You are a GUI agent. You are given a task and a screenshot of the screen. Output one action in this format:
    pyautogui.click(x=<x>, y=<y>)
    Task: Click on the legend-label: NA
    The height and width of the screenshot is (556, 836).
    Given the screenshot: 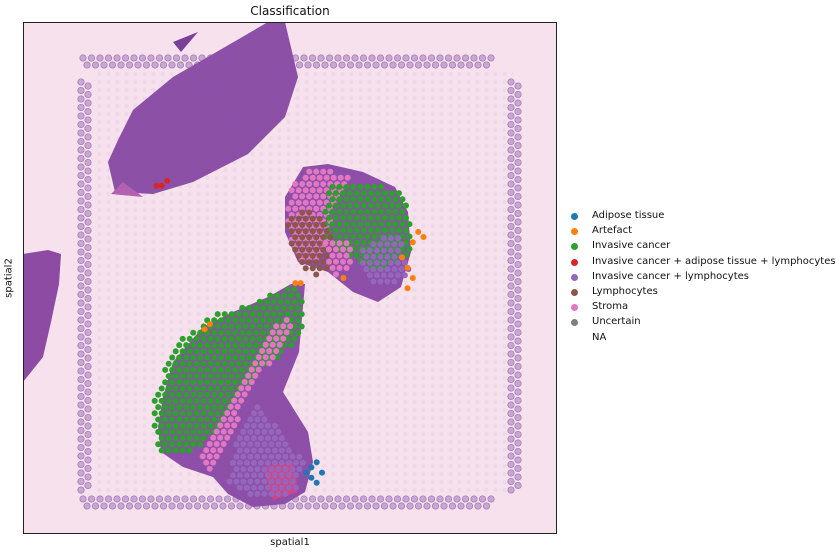 What is the action you would take?
    pyautogui.click(x=599, y=337)
    